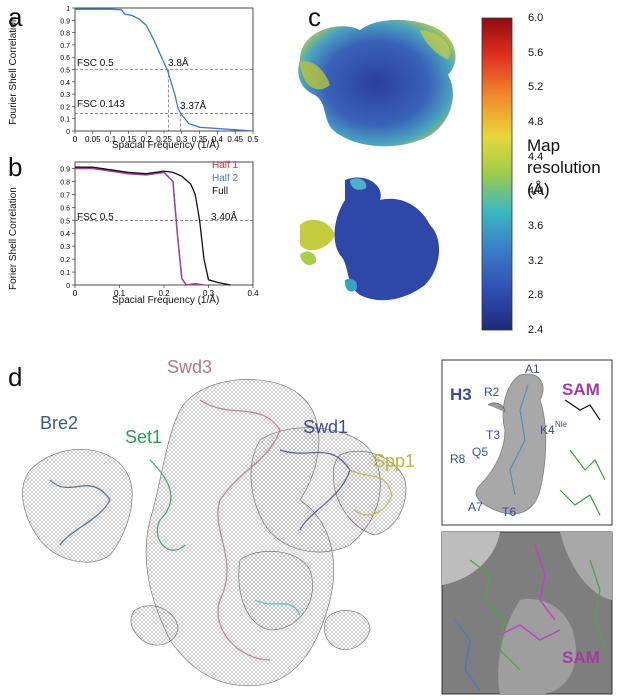  I want to click on chart-b-ytick: 0.2, so click(65, 260).